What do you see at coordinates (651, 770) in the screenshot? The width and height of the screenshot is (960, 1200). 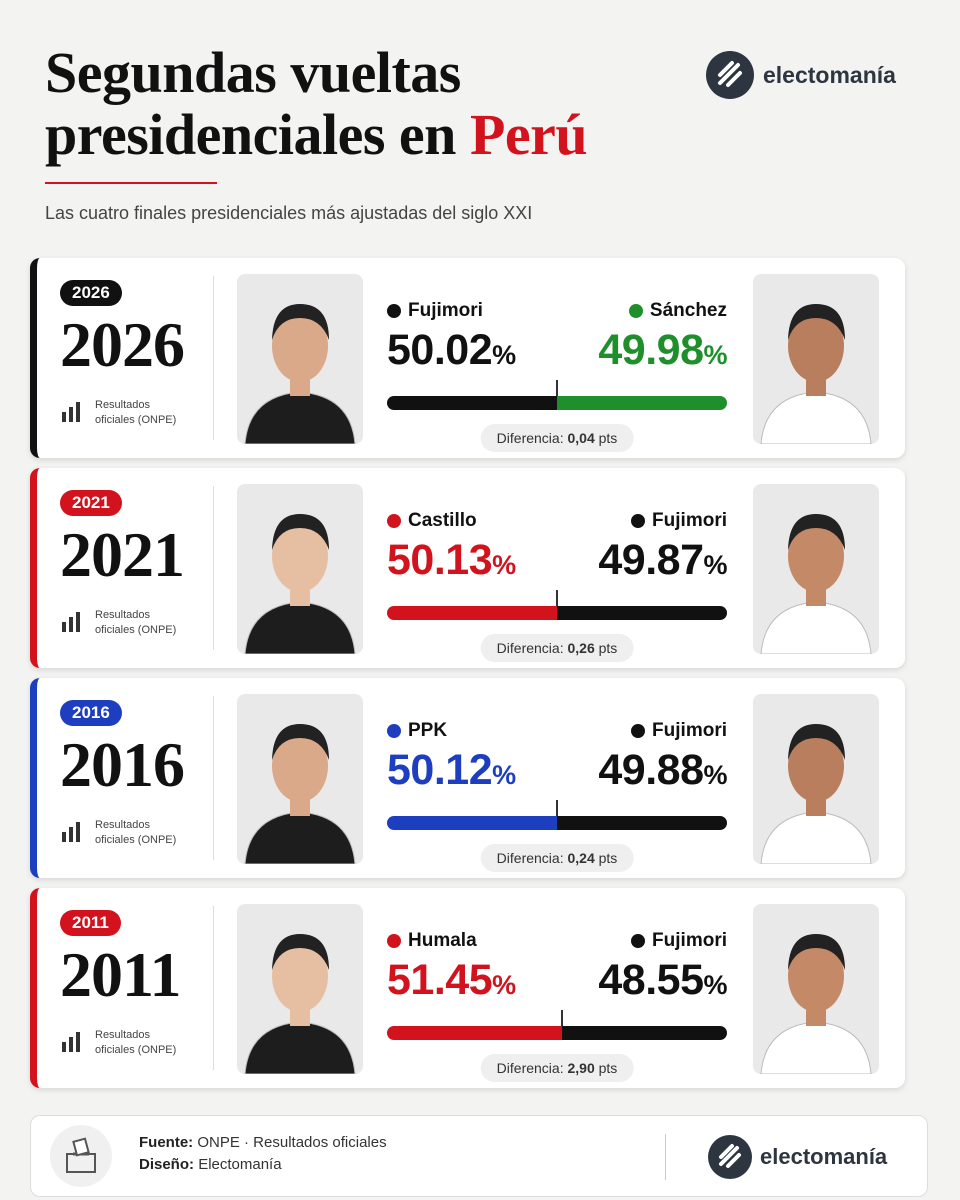 I see `share-number: 49.88` at bounding box center [651, 770].